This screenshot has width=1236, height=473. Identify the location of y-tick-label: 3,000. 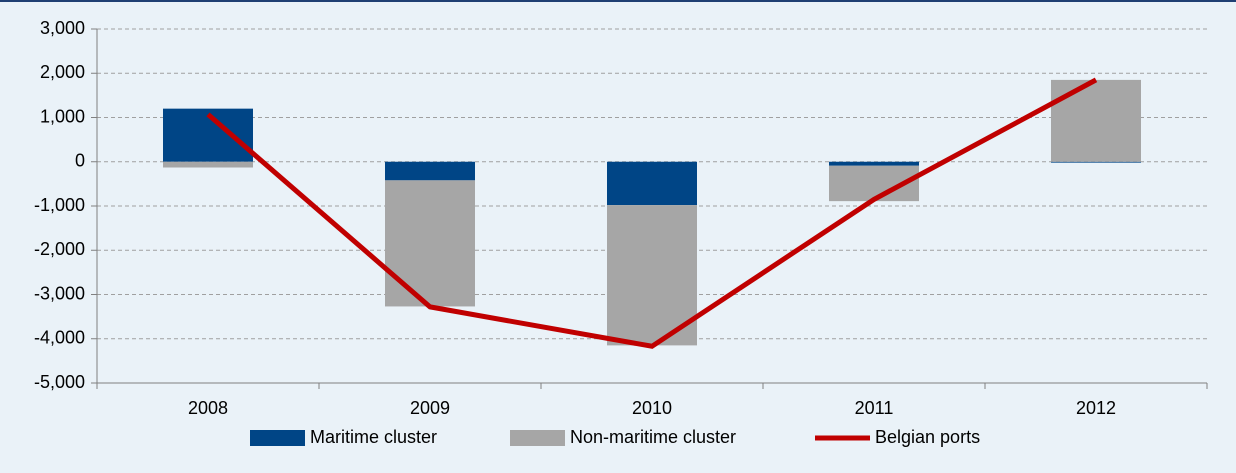
(62, 28).